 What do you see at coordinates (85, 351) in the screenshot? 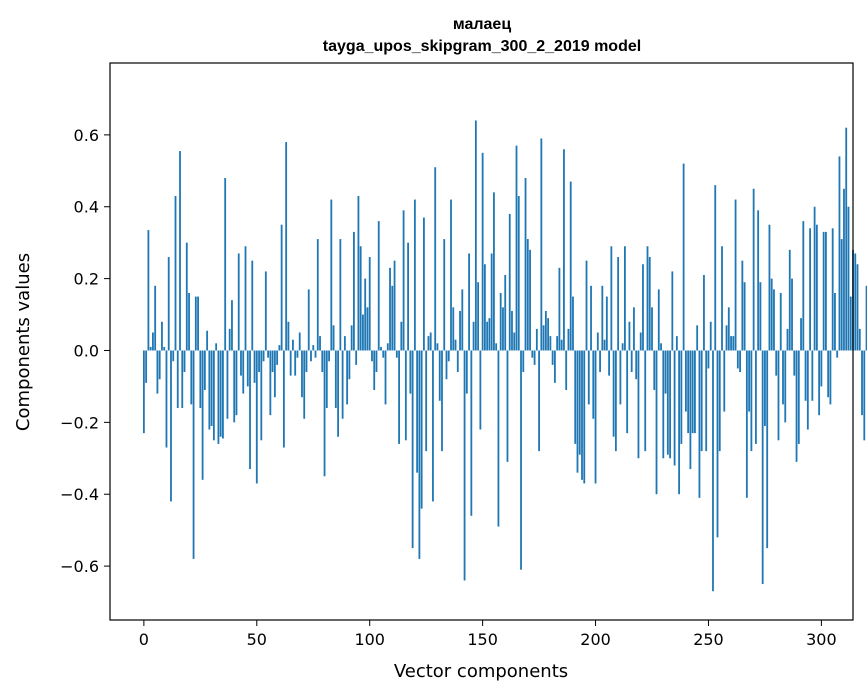
I see `y-axis-ticks: −0.6 −0.4 −0.2 0.0 0.2 0.4 0.6` at bounding box center [85, 351].